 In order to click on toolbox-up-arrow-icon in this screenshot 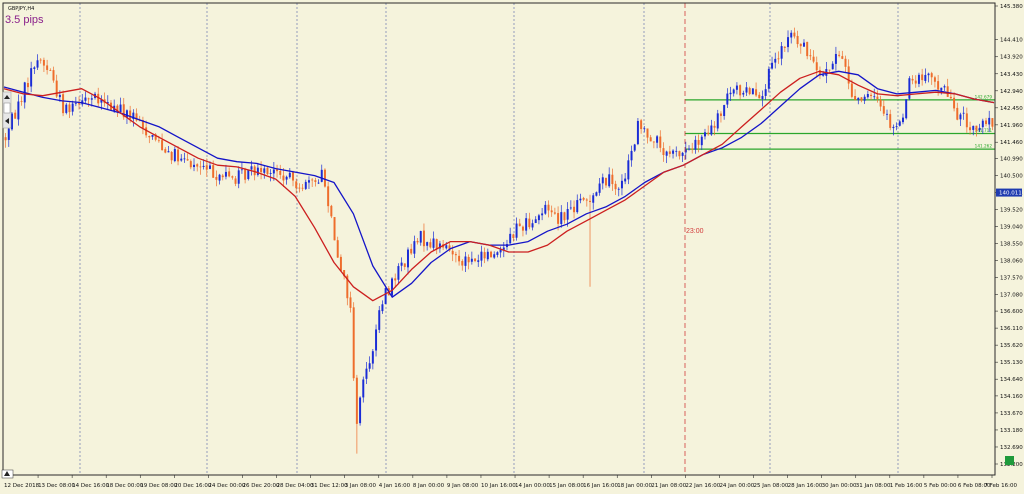, I will do `click(7, 97)`.